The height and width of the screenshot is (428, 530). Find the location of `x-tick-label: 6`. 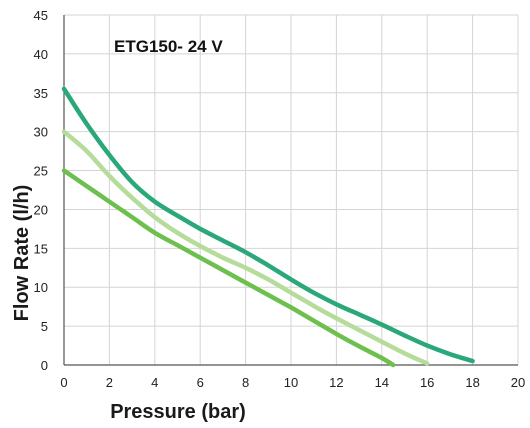

x-tick-label: 6 is located at coordinates (200, 382).